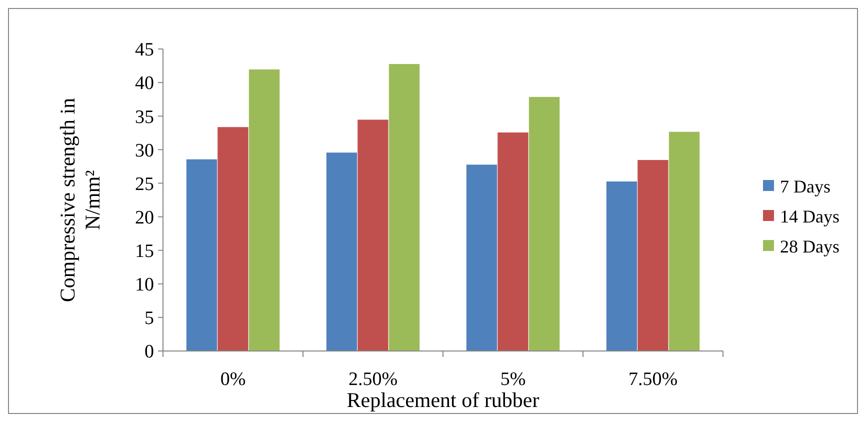 This screenshot has height=423, width=866. I want to click on y-axis-title: Compressive strength in N/mm², so click(80, 199).